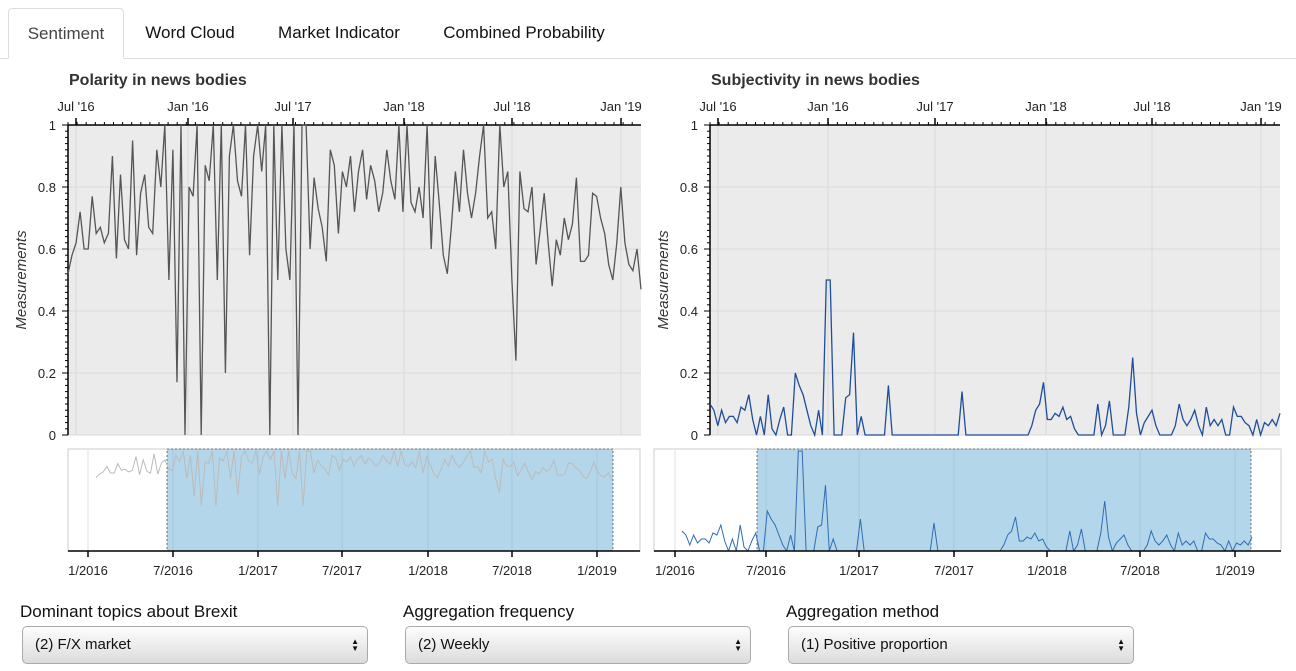 The image size is (1296, 671). I want to click on frequency-control: Aggregation frequency (2) Weekly ▲ ▼, so click(578, 632).